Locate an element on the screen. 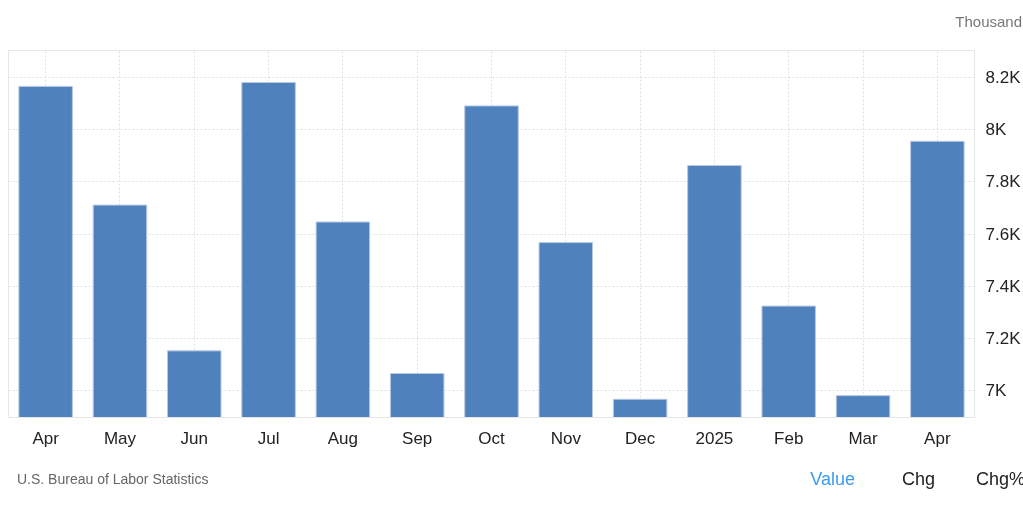 This screenshot has height=514, width=1023. y-tick-label: 7K is located at coordinates (996, 390).